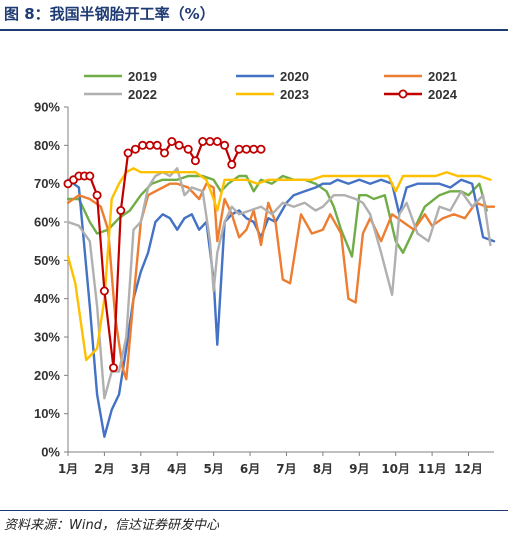  Describe the element at coordinates (254, 30) in the screenshot. I see `title-divider` at that location.